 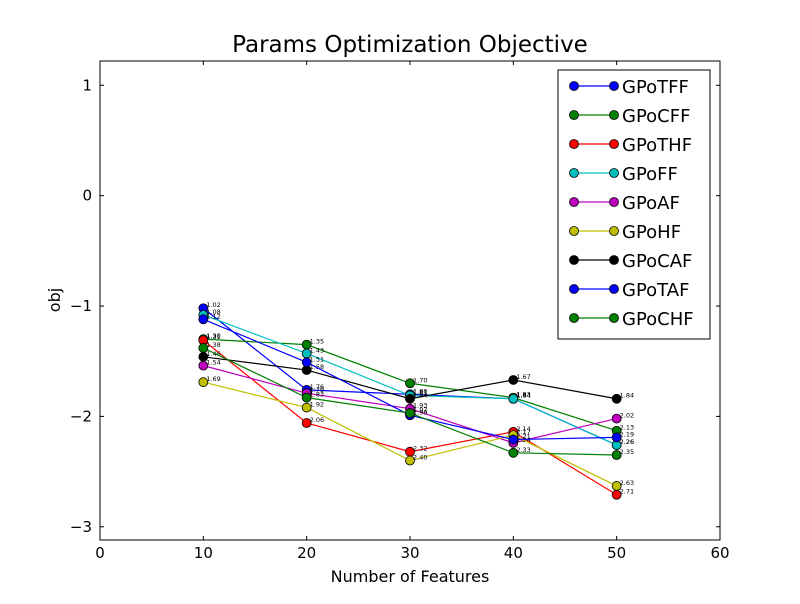 I want to click on data-label-GPoTAF: 2.19, so click(x=627, y=434).